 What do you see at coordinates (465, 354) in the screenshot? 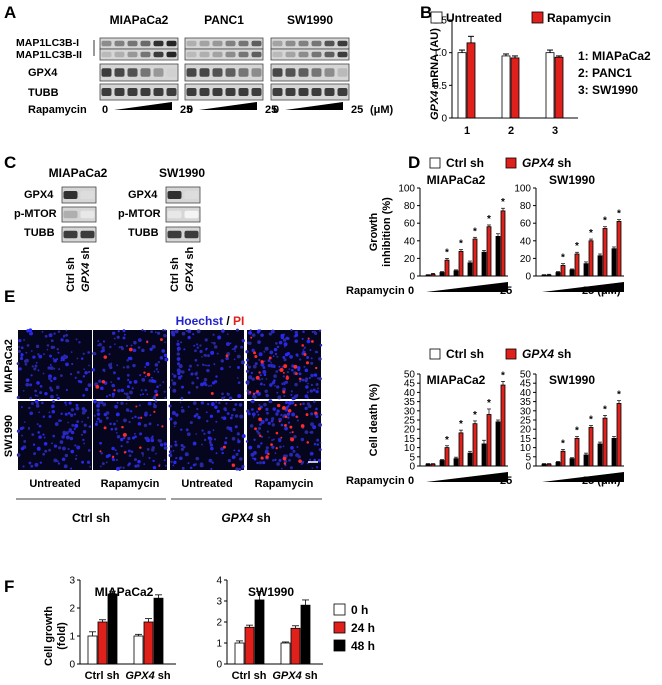
I see `legend-label: Ctrl sh` at bounding box center [465, 354].